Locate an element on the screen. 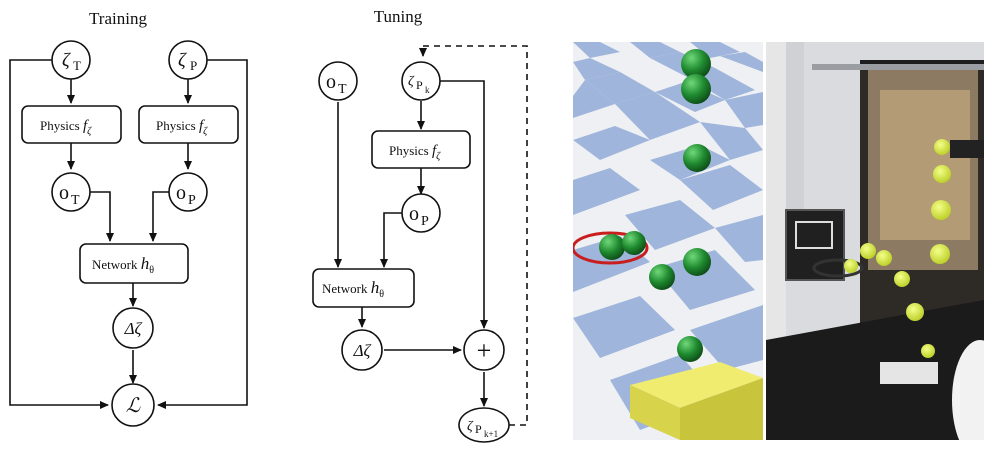 Image resolution: width=984 pixels, height=451 pixels. edge-zetaPk-plus is located at coordinates (464, 204).